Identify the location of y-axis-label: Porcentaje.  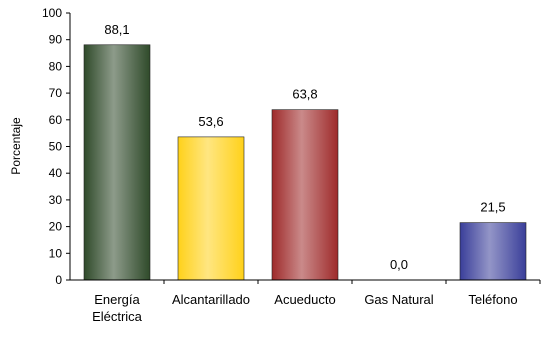
(16, 146).